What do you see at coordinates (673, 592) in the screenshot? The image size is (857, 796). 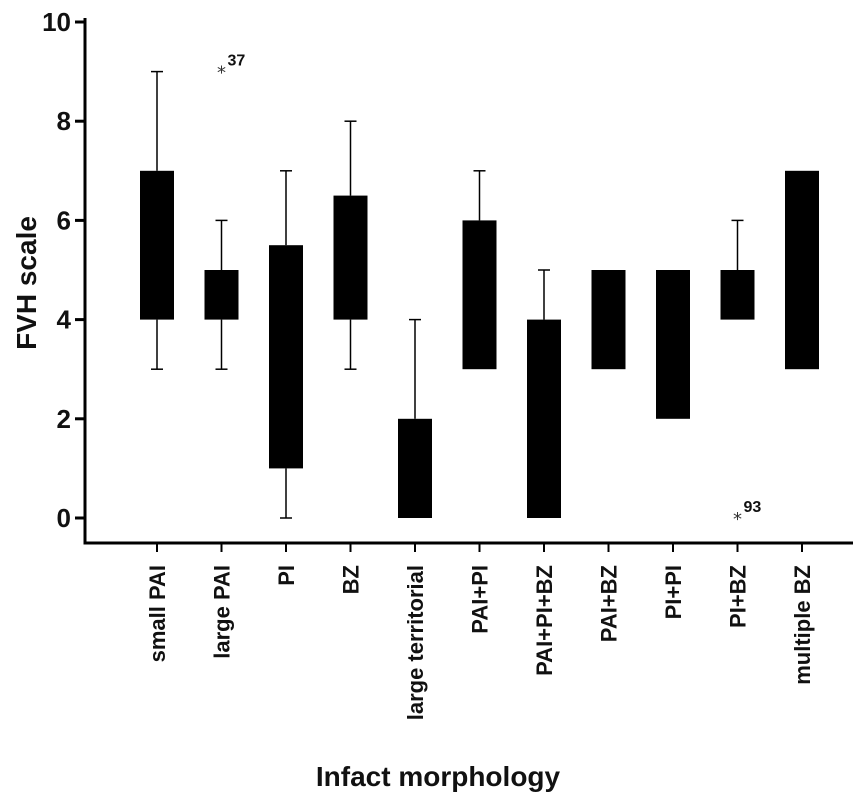 I see `x-category-label: PI+PI` at bounding box center [673, 592].